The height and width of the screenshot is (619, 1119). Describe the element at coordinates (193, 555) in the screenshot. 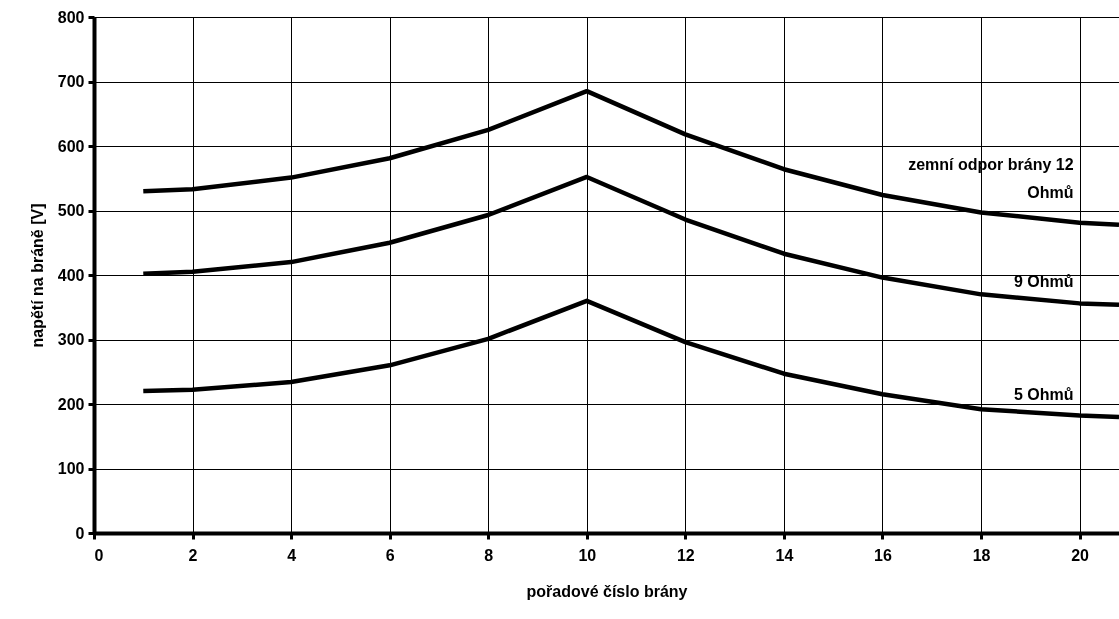

I see `x-tick-label: 2` at that location.